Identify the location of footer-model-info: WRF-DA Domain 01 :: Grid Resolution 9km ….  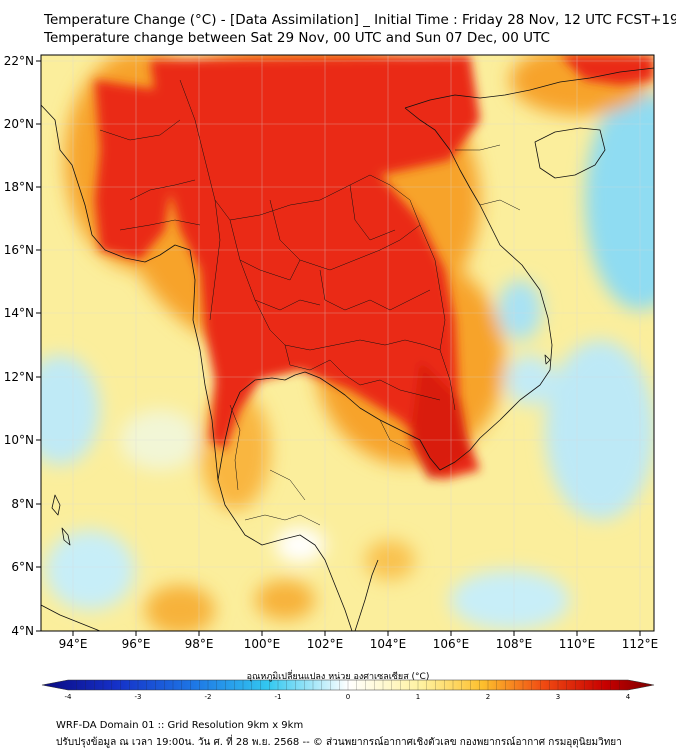
(180, 725).